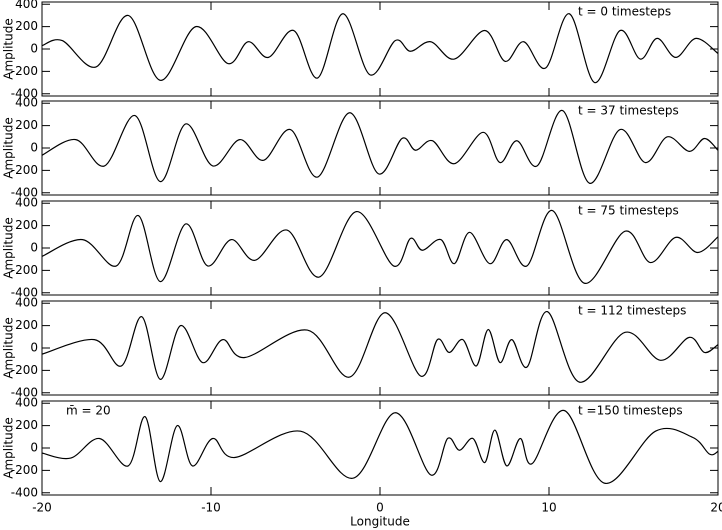 This screenshot has height=530, width=722. Describe the element at coordinates (624, 12) in the screenshot. I see `annotation: t = 0 timesteps` at that location.